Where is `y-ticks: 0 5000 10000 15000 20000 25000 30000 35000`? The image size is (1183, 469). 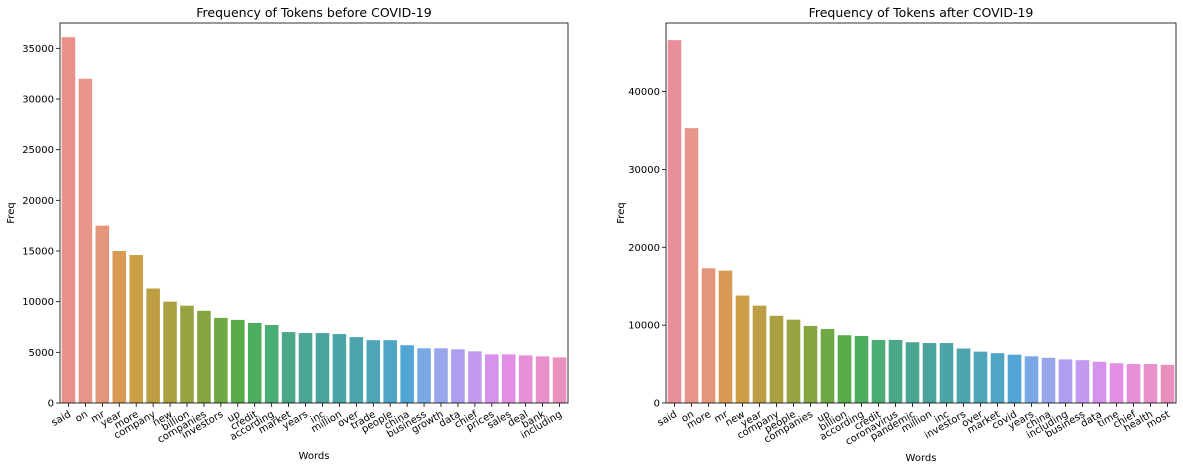
y-ticks: 0 5000 10000 15000 20000 25000 30000 35000 is located at coordinates (41, 227).